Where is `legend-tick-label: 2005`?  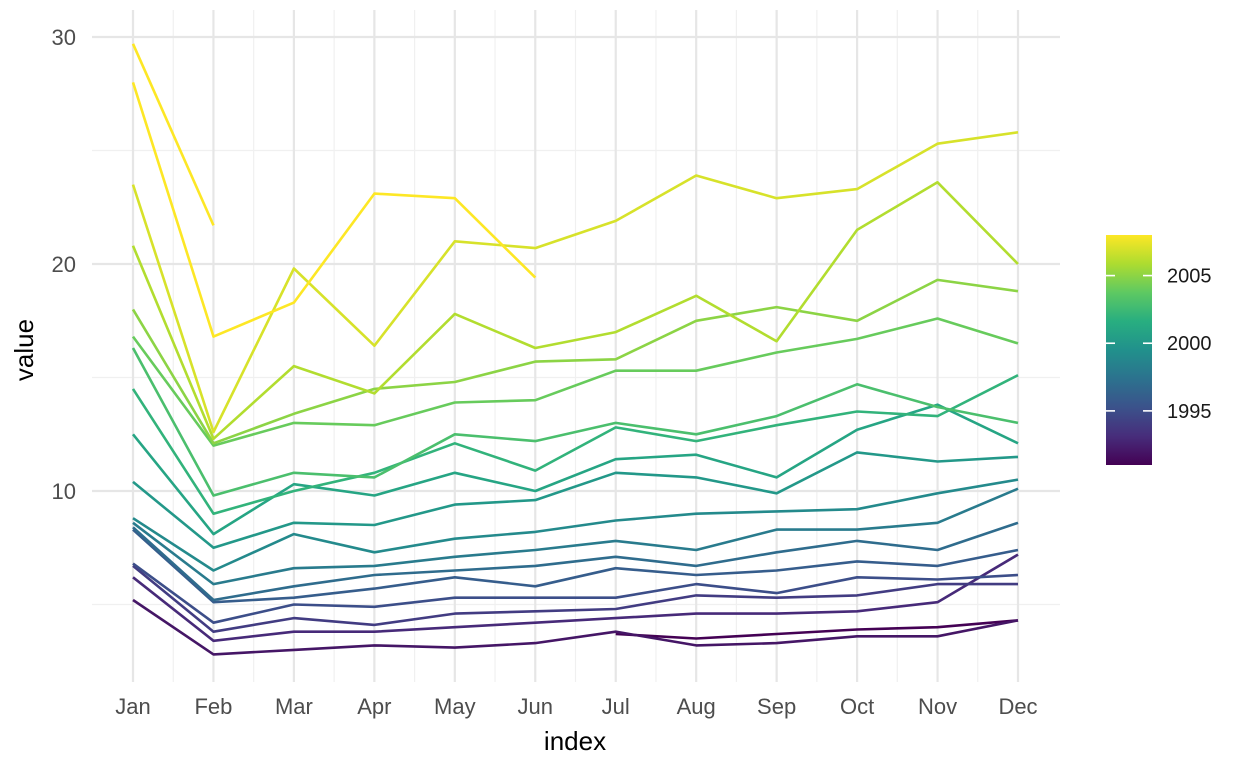 legend-tick-label: 2005 is located at coordinates (1189, 277).